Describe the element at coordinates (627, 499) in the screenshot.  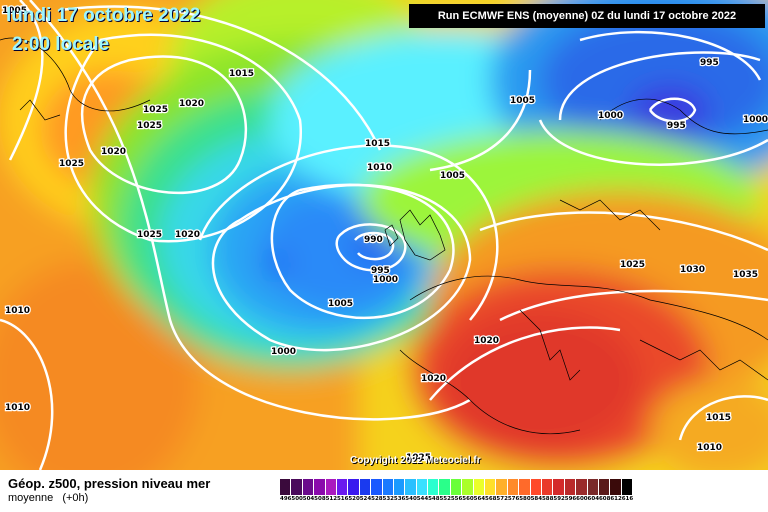
I see `scale-value: 616` at that location.